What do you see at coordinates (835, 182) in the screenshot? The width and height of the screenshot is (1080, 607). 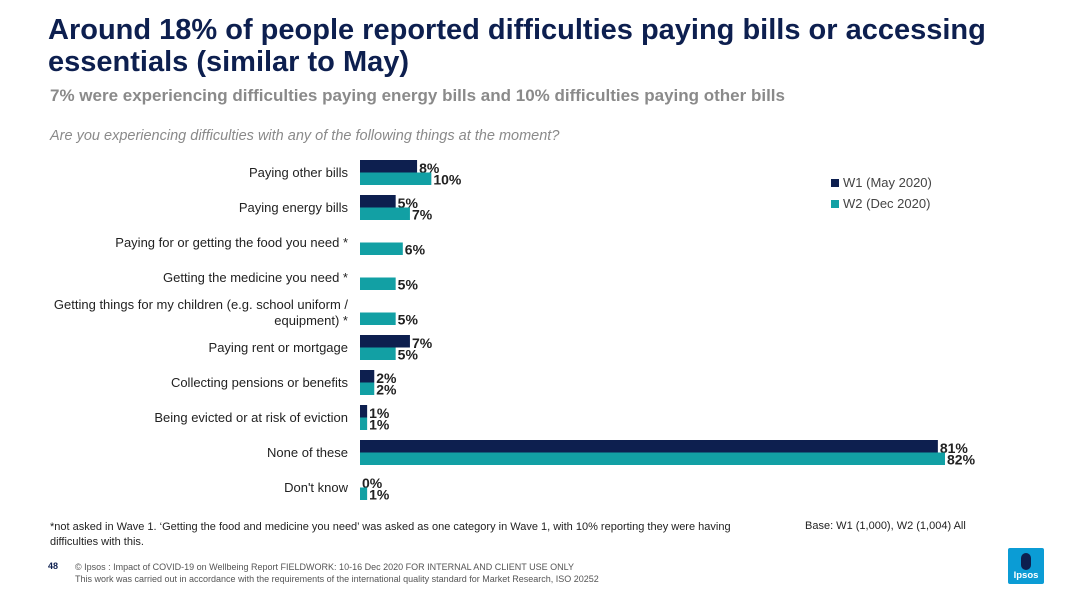 I see `legend-swatch-w1` at bounding box center [835, 182].